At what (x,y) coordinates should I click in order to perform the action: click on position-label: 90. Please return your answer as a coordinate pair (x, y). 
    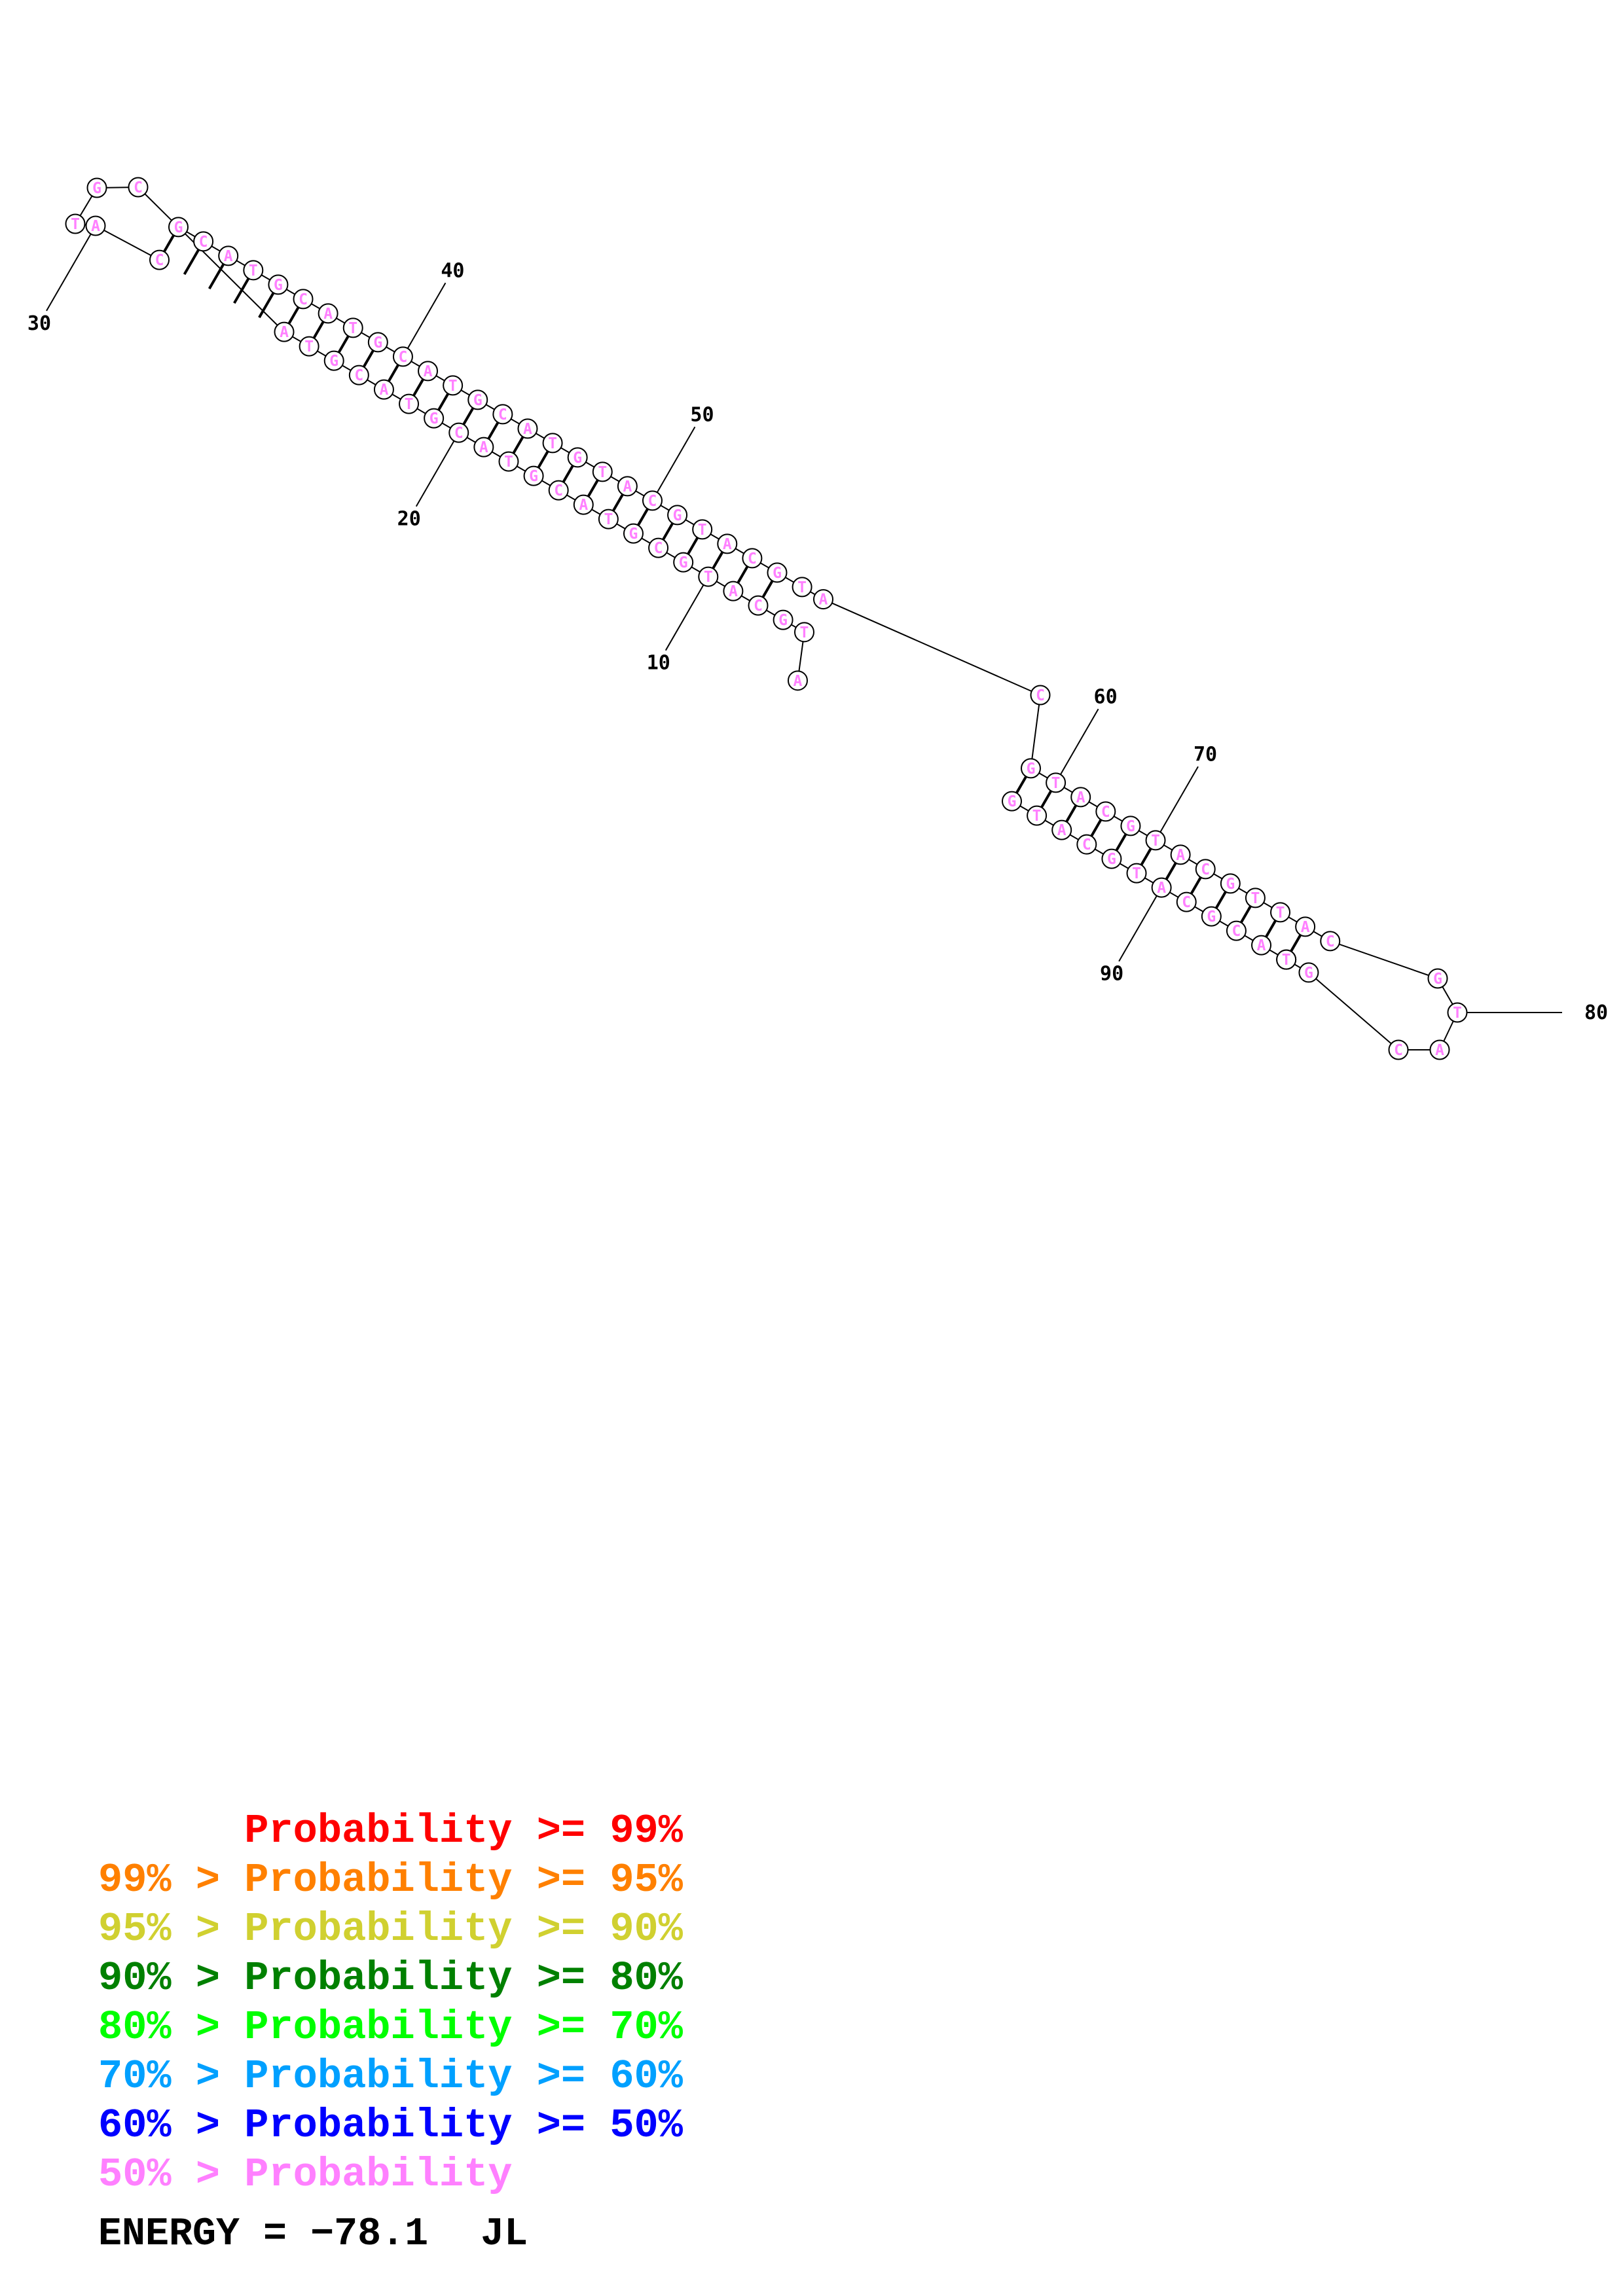
    Looking at the image, I should click on (1111, 974).